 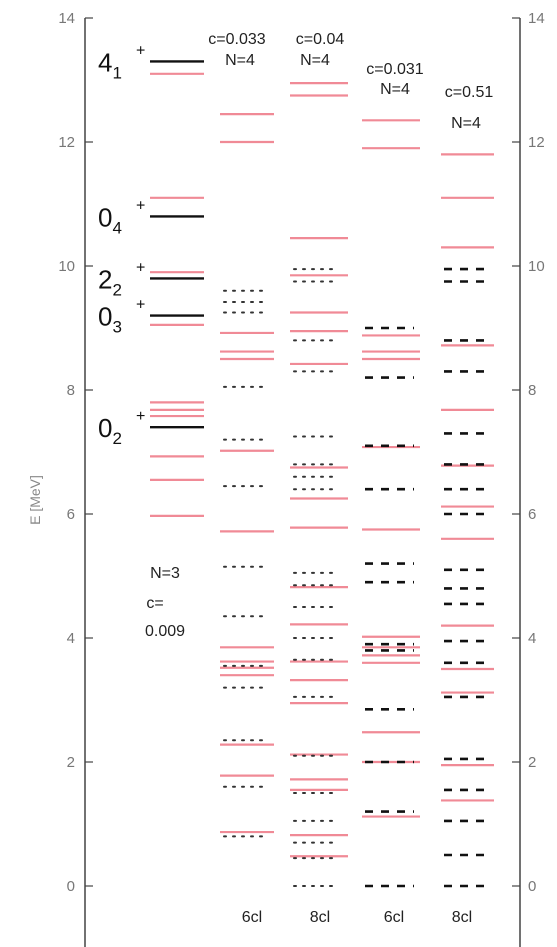 I want to click on y-tick-label-left: 0, so click(x=71, y=886).